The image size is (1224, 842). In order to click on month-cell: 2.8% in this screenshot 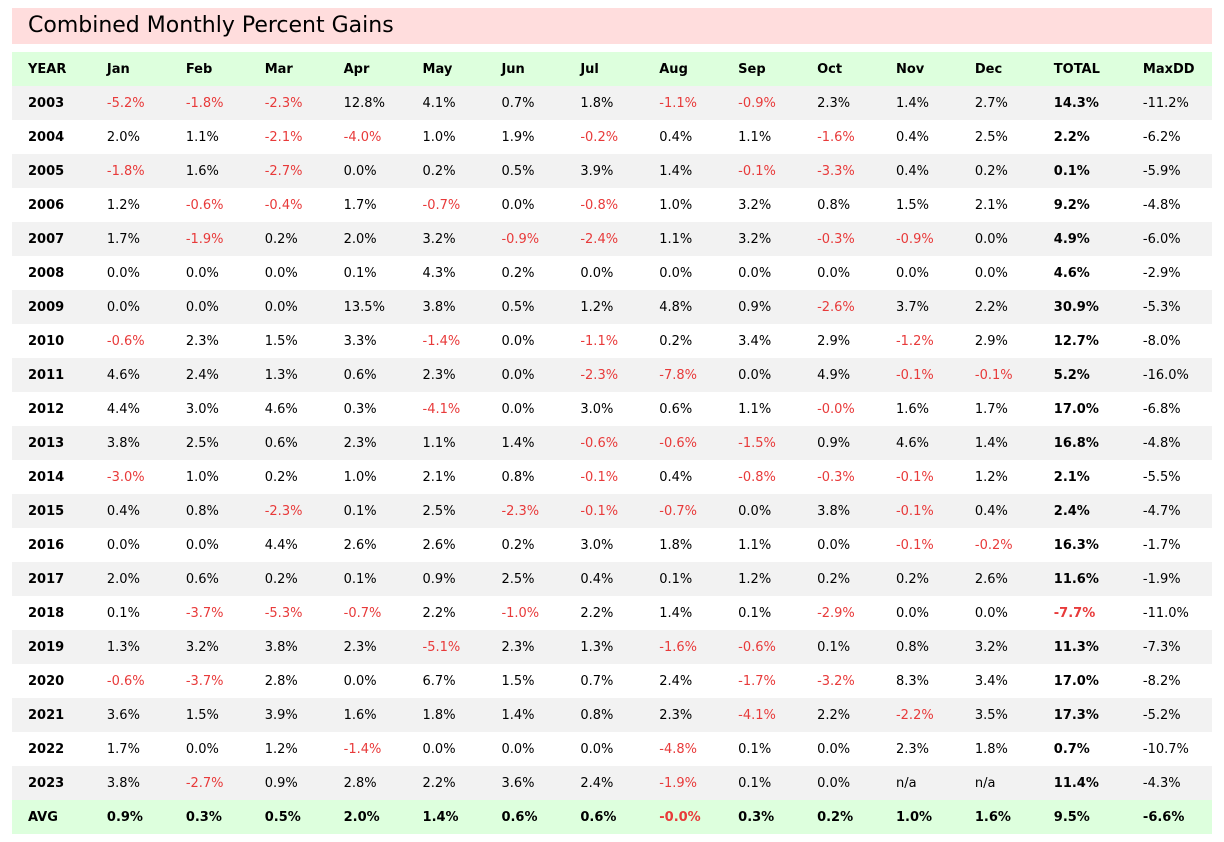, I will do `click(281, 681)`.